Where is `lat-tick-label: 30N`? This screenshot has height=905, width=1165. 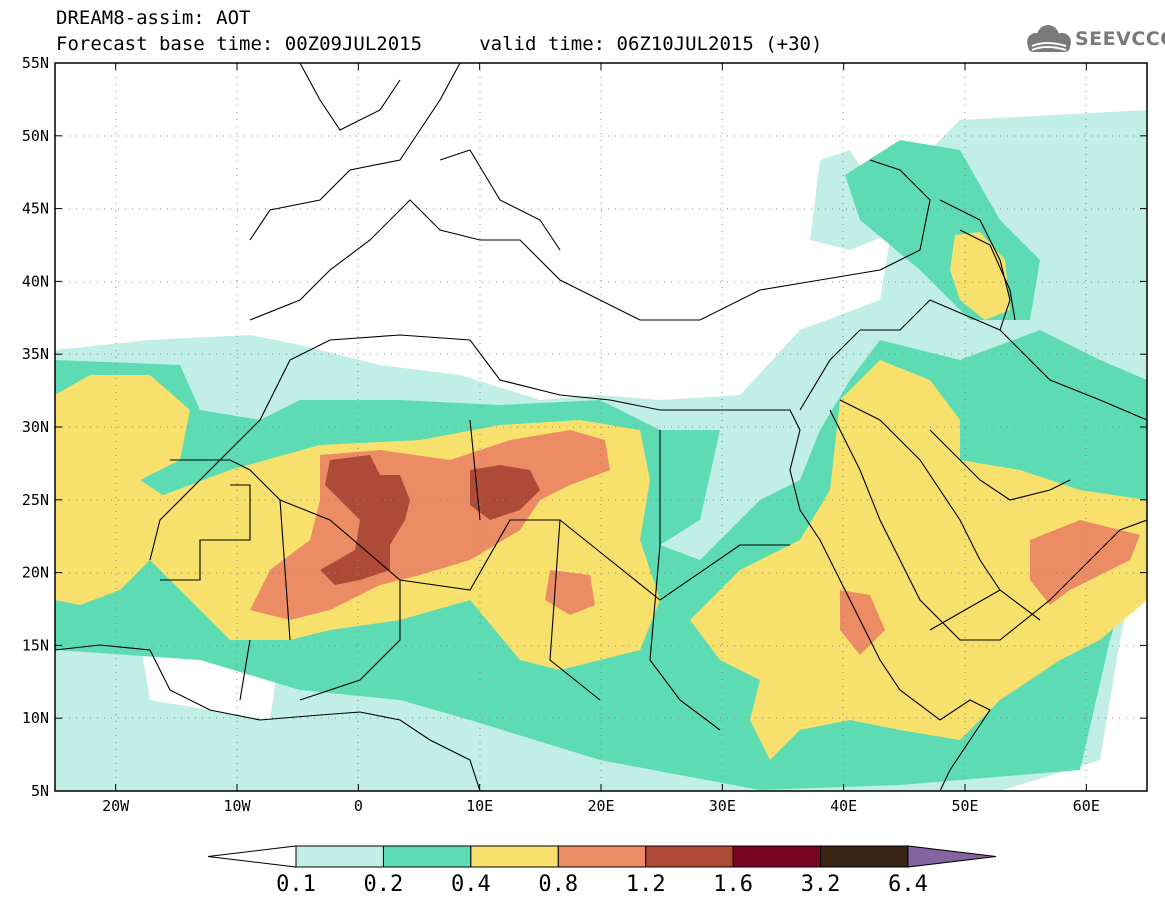
lat-tick-label: 30N is located at coordinates (35, 427).